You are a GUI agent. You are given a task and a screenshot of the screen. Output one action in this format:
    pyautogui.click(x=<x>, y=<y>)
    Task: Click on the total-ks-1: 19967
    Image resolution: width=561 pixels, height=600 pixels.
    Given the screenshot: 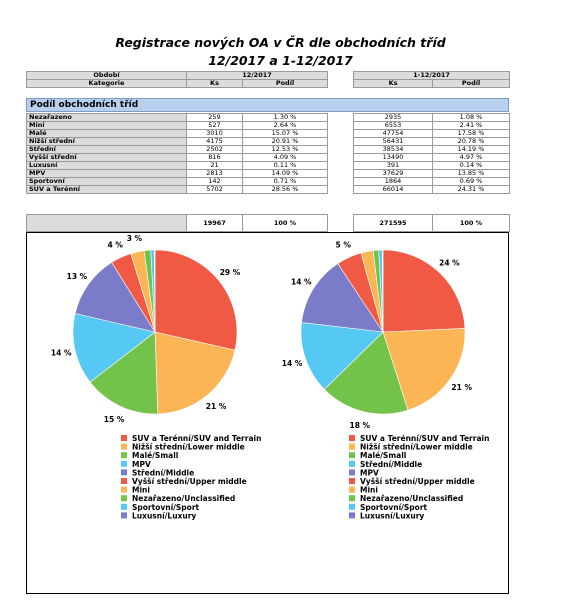 What is the action you would take?
    pyautogui.click(x=214, y=223)
    